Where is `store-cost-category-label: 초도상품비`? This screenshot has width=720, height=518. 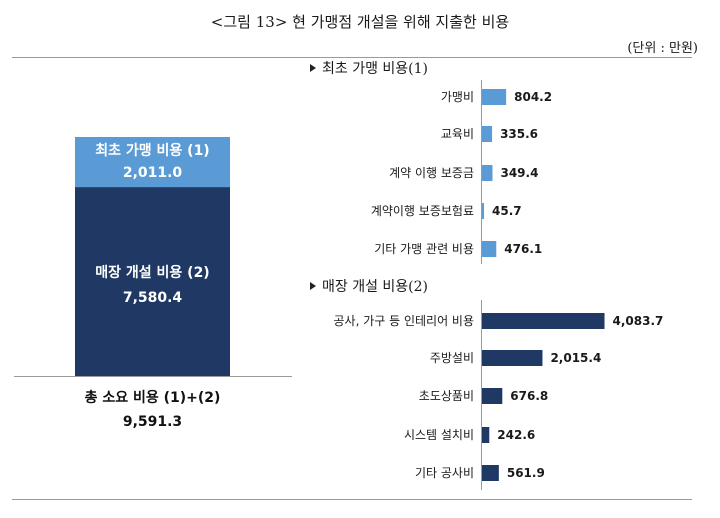 store-cost-category-label: 초도상품비 is located at coordinates (446, 396).